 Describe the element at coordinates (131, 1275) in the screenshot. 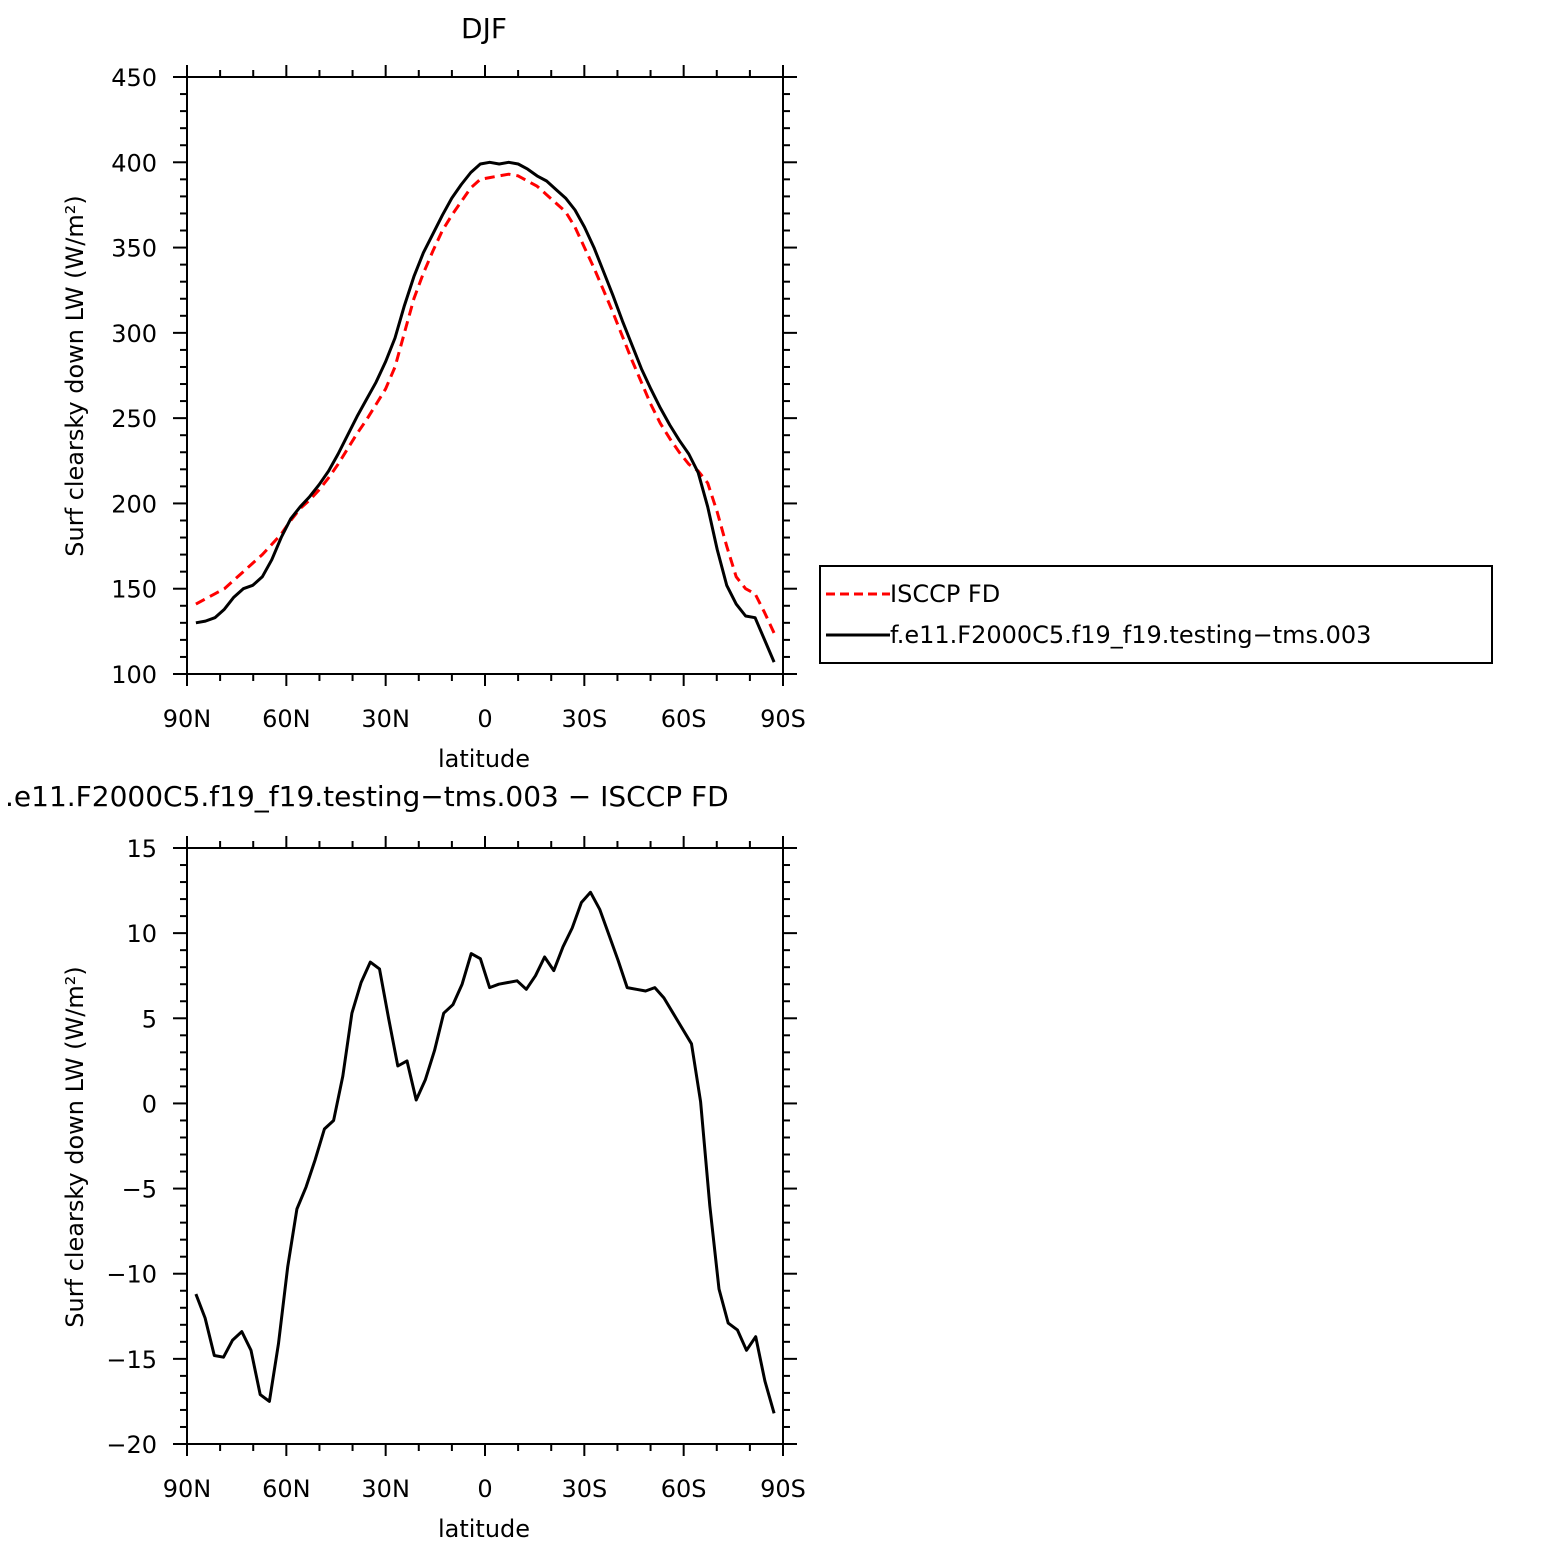

I see `y-tick-label: −10` at that location.